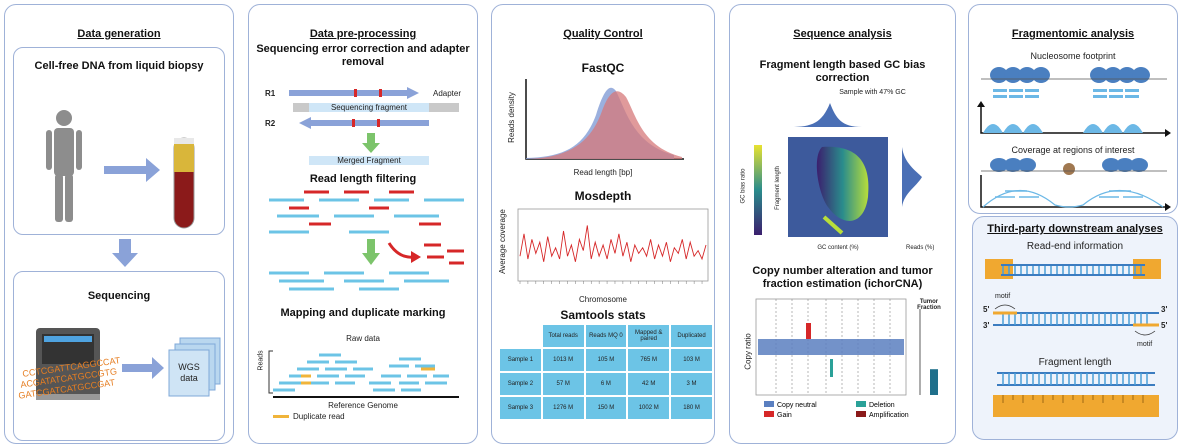 This screenshot has width=1182, height=444. What do you see at coordinates (369, 107) in the screenshot?
I see `sequencing-fragment-label: Sequencing fragment` at bounding box center [369, 107].